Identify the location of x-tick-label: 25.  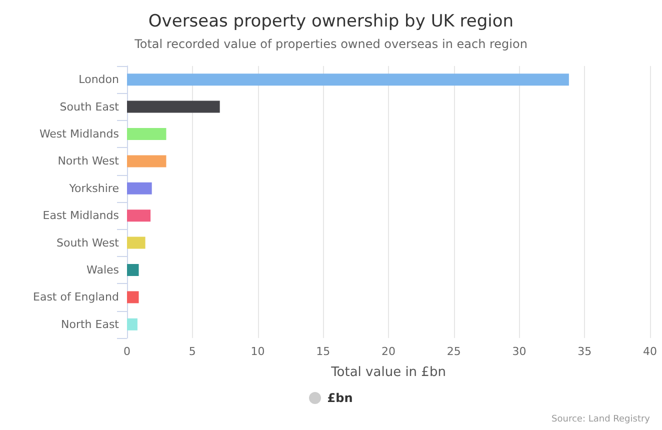
(453, 351).